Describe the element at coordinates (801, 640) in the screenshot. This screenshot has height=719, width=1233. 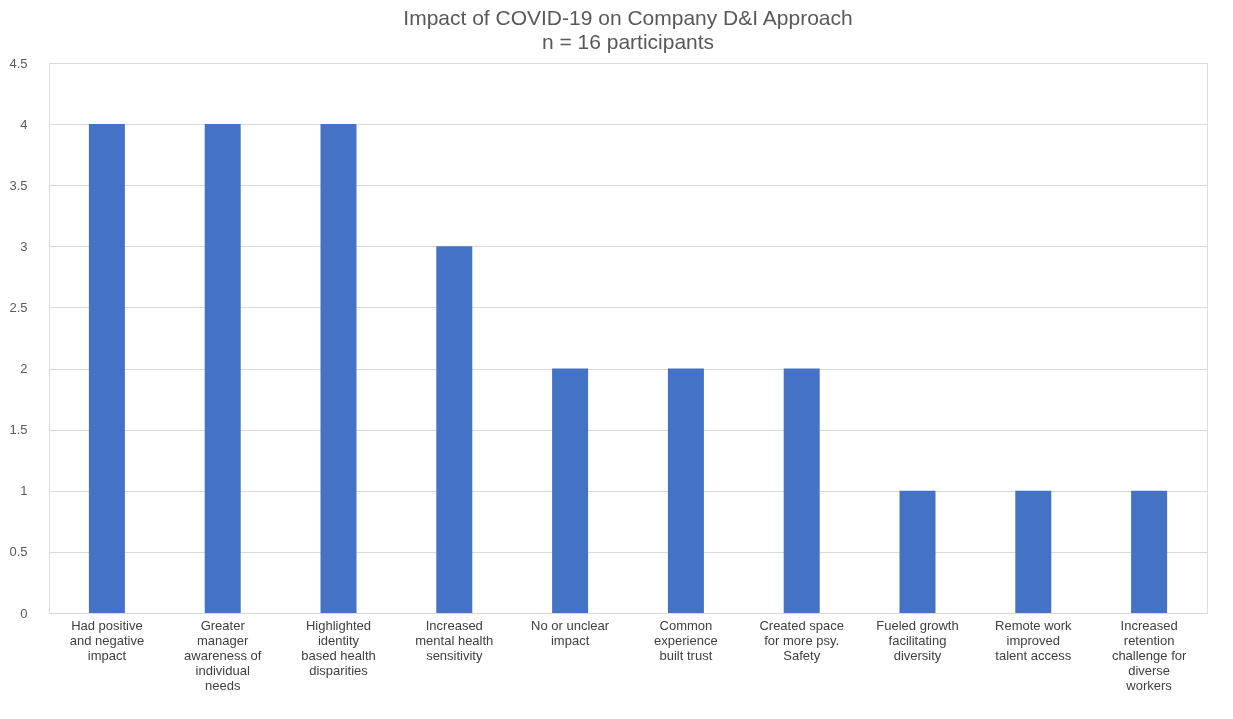
I see `x-tick-label: Created space for more psy. Safety` at that location.